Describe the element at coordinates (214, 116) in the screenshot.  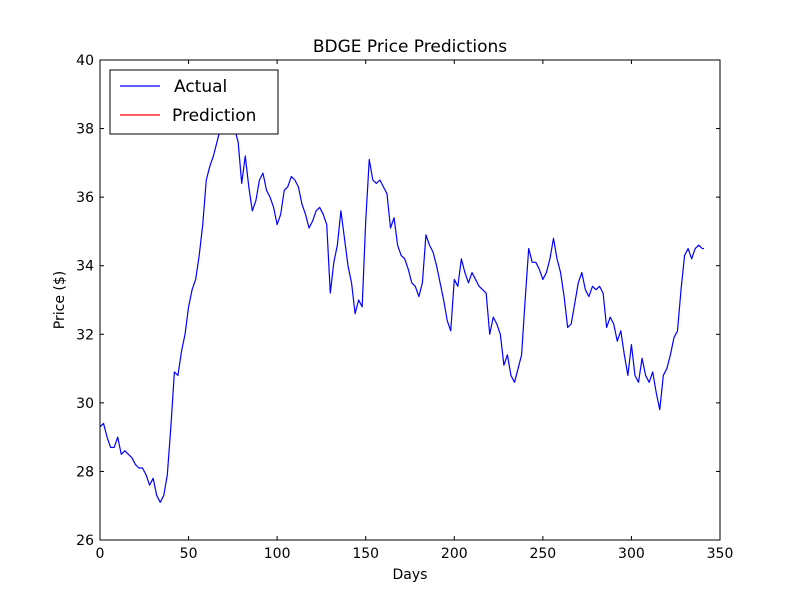
I see `legend-label-prediction: Prediction` at that location.